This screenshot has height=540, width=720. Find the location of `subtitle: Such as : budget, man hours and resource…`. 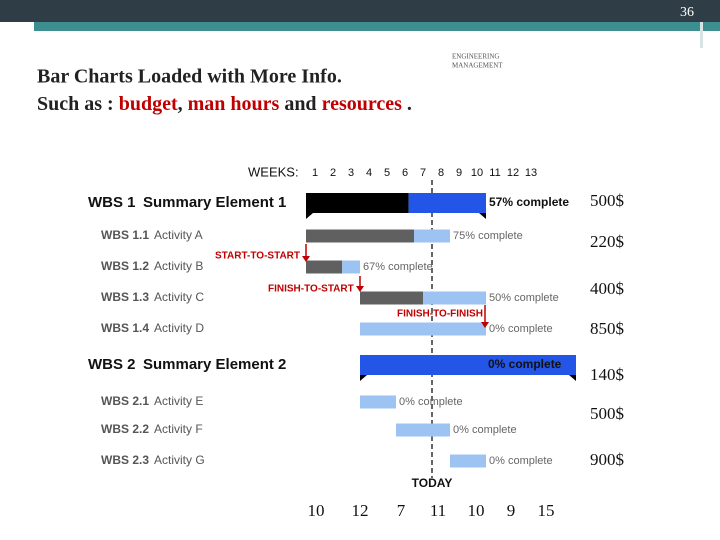

subtitle: Such as : budget, man hours and resource… is located at coordinates (224, 104).